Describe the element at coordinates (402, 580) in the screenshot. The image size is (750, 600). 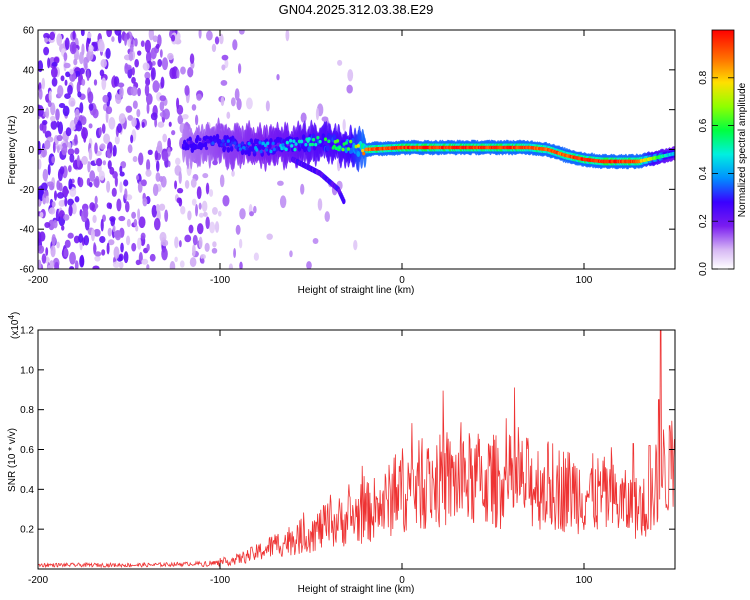
I see `snr-x-tick-label: 0` at that location.